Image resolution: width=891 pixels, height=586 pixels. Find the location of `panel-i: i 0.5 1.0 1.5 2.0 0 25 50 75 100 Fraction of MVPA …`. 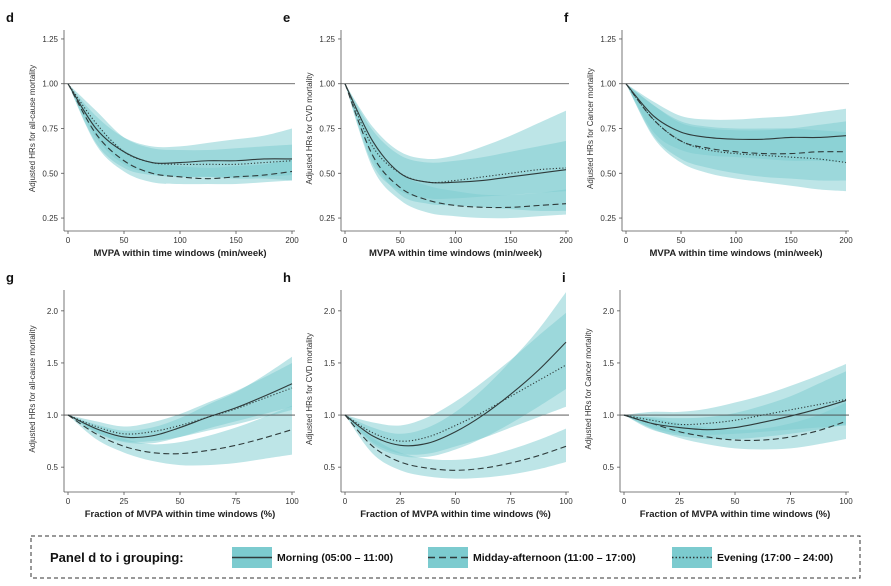

panel-i: i 0.5 1.0 1.5 2.0 0 25 50 75 100 Fraction of MVPA … is located at coordinates (707, 395).